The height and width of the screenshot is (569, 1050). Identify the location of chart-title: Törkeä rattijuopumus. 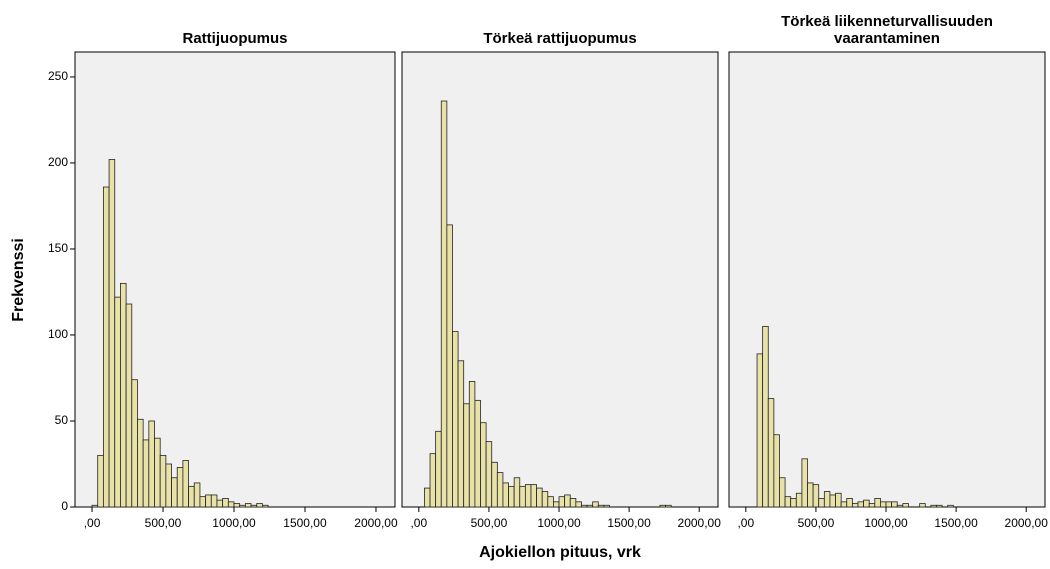
(559, 38).